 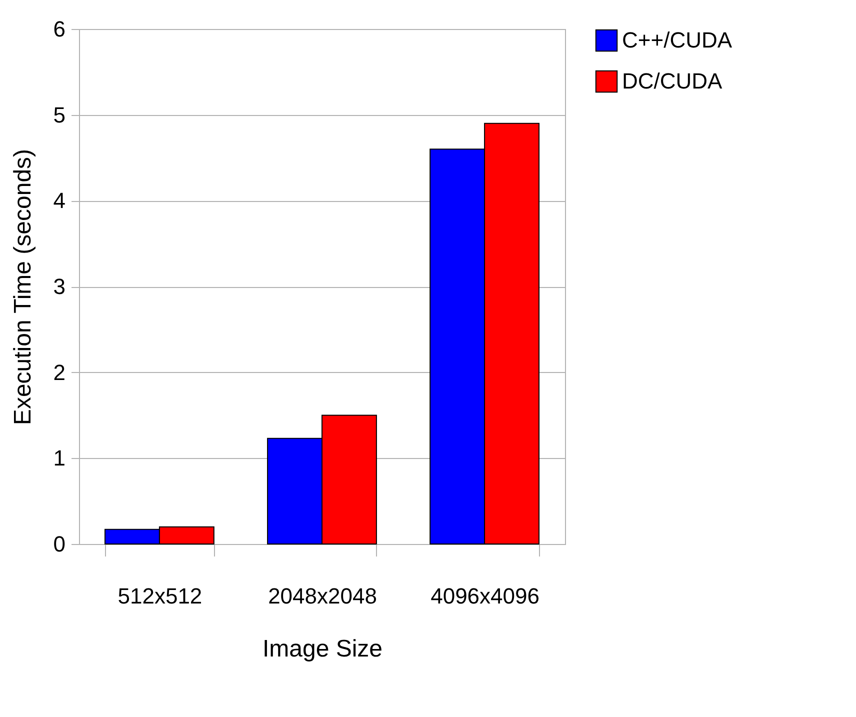 What do you see at coordinates (59, 286) in the screenshot?
I see `y-tick-label: 3` at bounding box center [59, 286].